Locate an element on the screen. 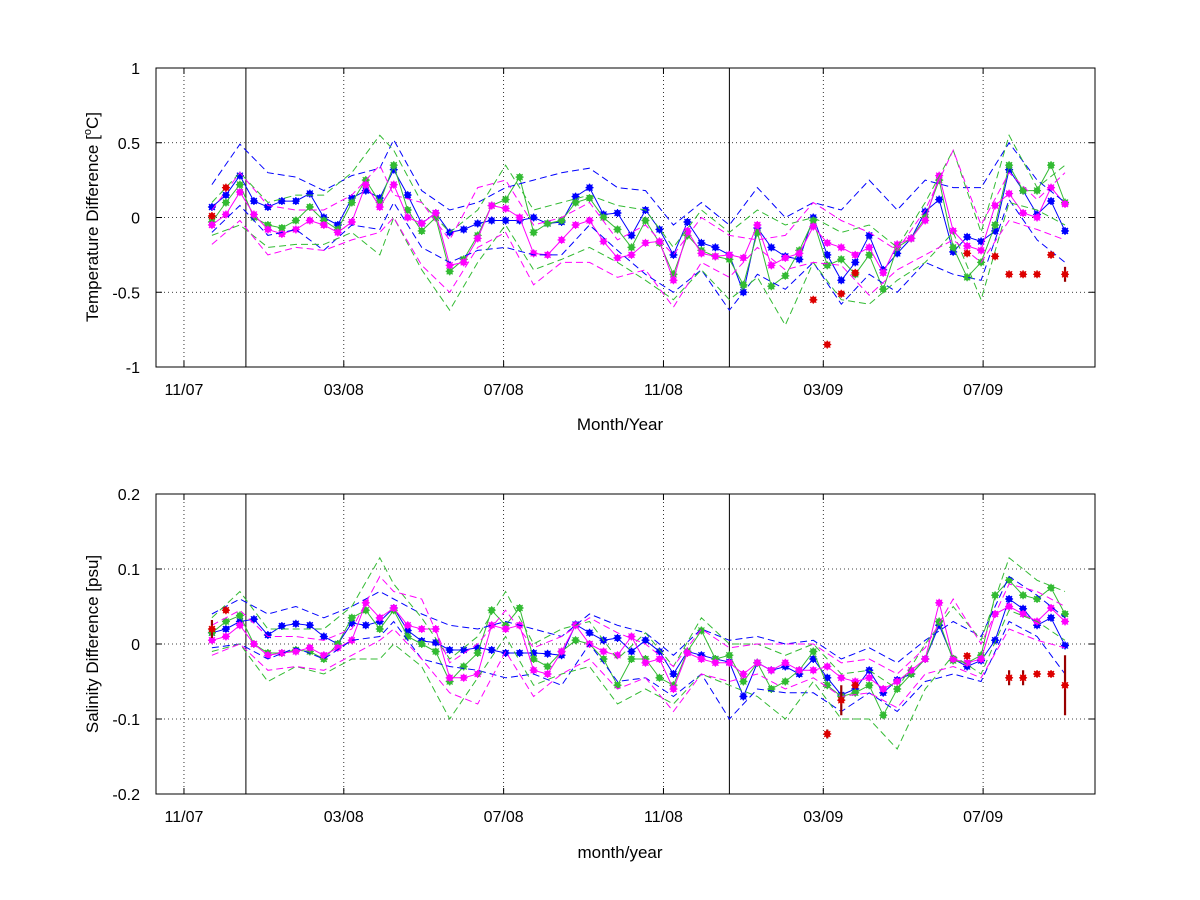  temperature-series-5-line is located at coordinates (638, 191).